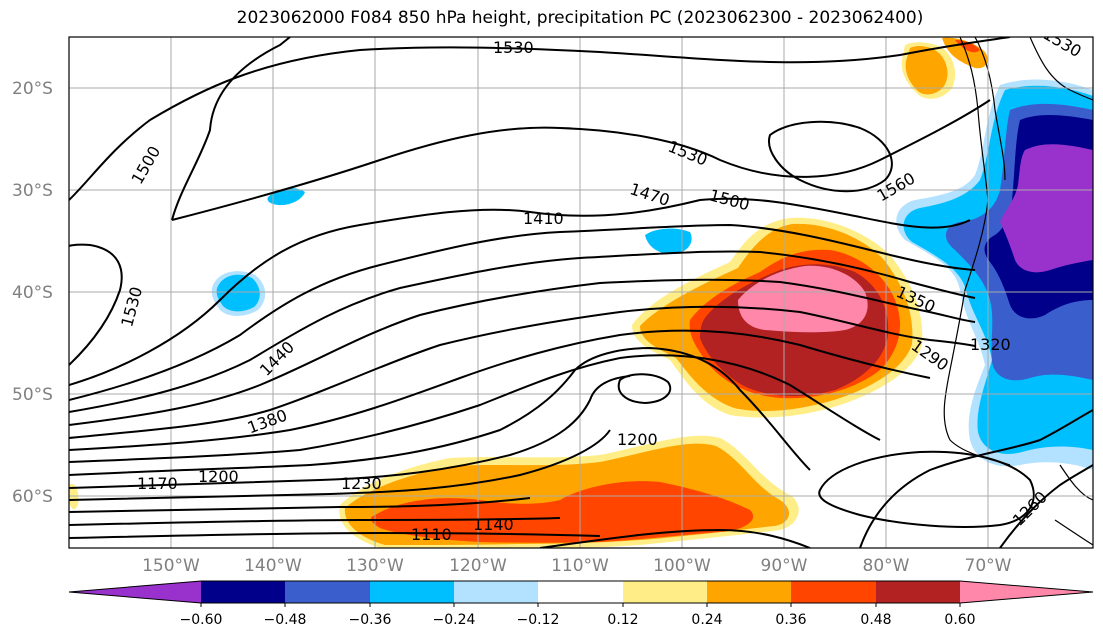 Image resolution: width=1103 pixels, height=641 pixels. What do you see at coordinates (32, 191) in the screenshot?
I see `lat-label: 30°S` at bounding box center [32, 191].